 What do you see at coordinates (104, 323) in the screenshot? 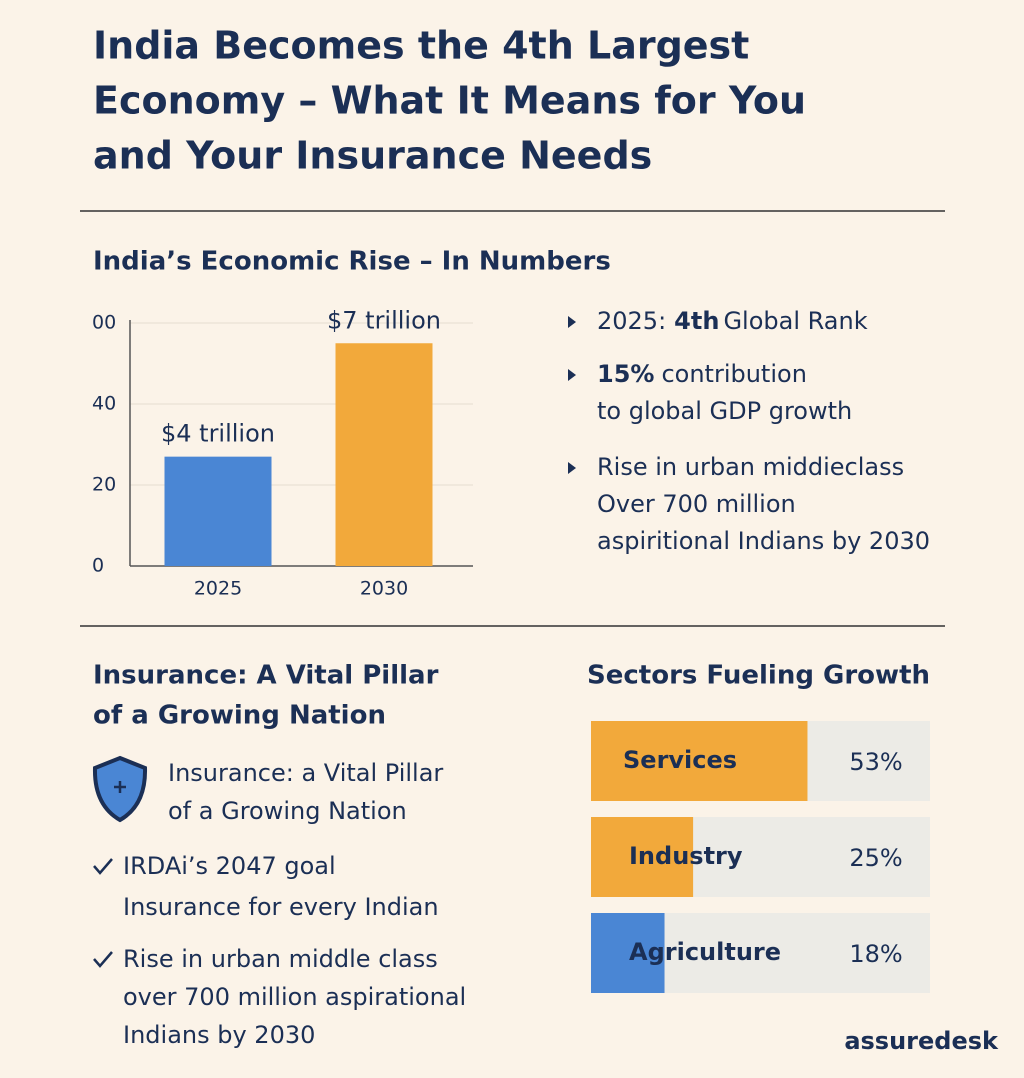
I see `y-tick-label: 00` at bounding box center [104, 323].